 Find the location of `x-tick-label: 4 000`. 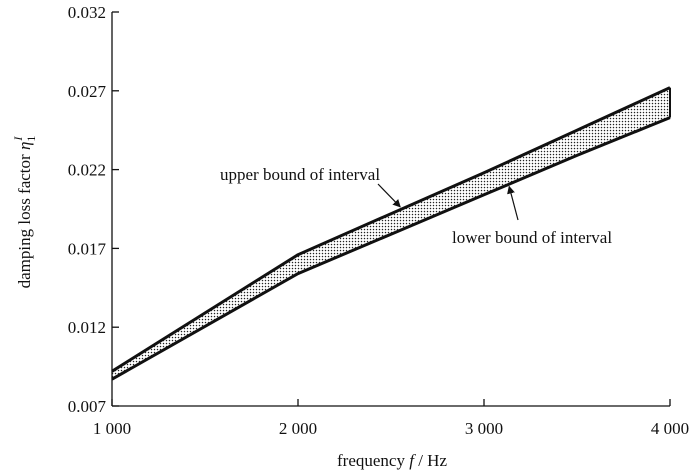

x-tick-label: 4 000 is located at coordinates (670, 428).